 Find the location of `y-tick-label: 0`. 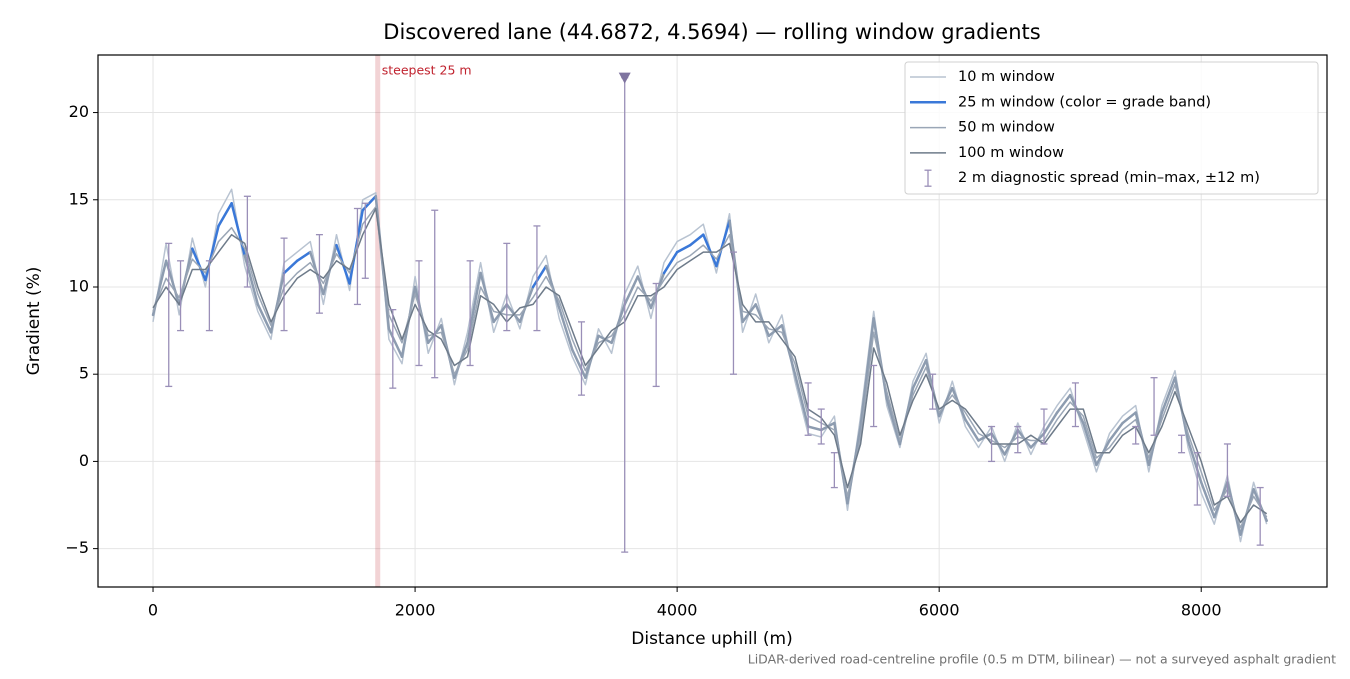

y-tick-label: 0 is located at coordinates (84, 460).